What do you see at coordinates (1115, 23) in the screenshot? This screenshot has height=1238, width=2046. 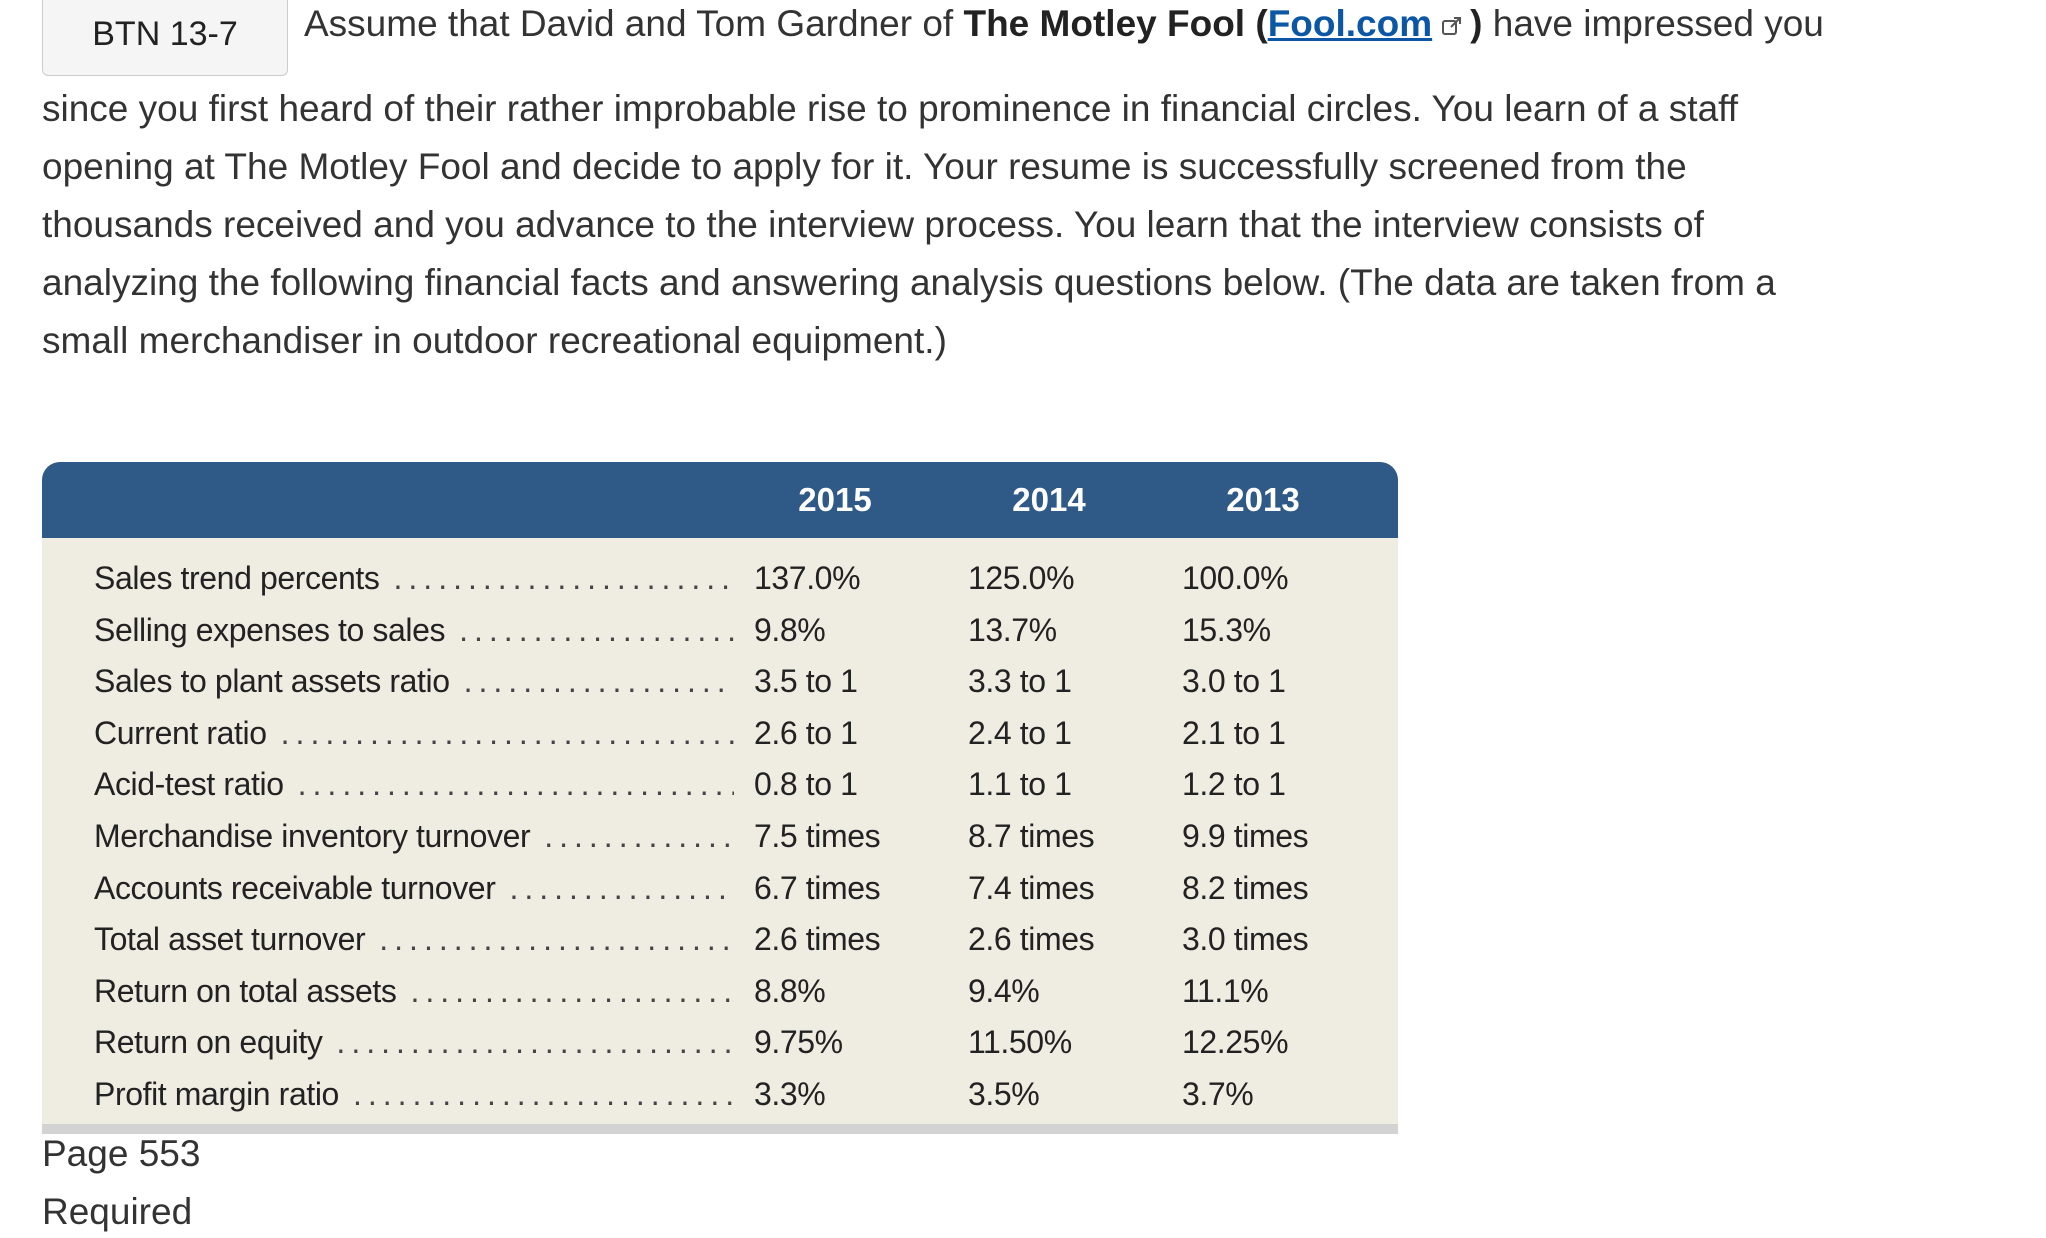 I see `company-name: The Motley Fool (` at bounding box center [1115, 23].